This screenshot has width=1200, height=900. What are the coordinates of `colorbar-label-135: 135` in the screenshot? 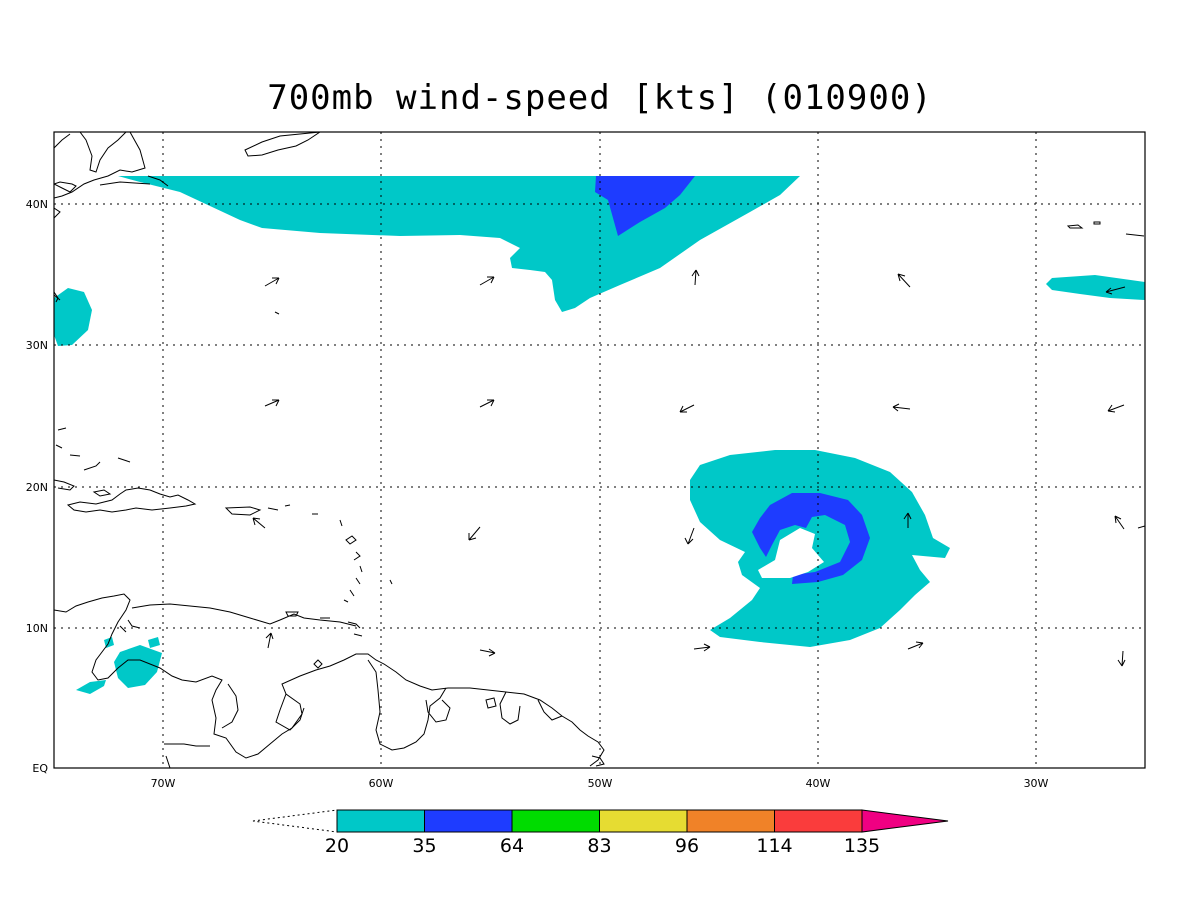 It's located at (862, 846).